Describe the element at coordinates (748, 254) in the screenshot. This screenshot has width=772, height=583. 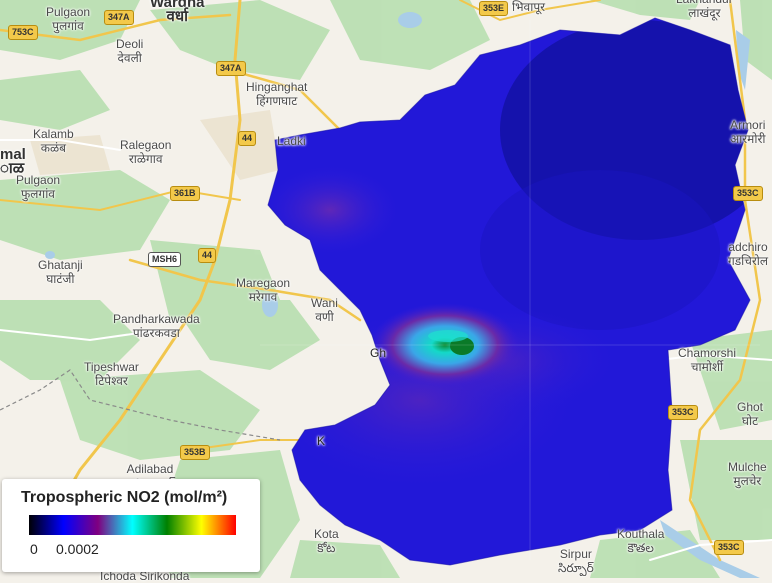
I see `place-label-gadchiroli: adchiro गडचिरोल` at that location.